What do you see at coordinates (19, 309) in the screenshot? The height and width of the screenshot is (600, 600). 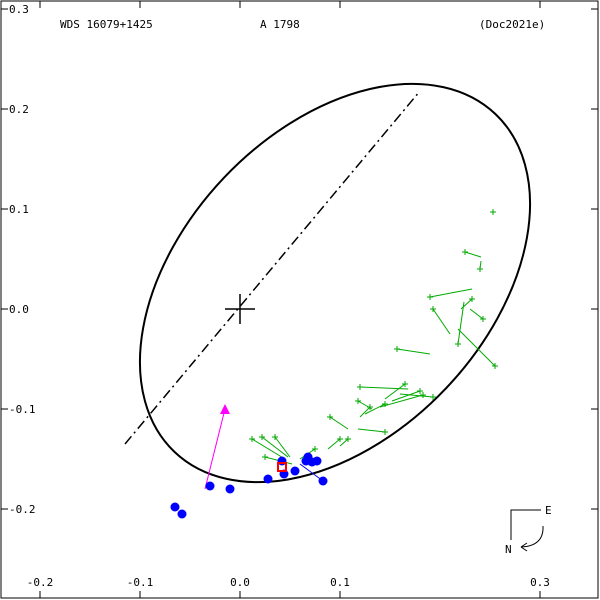 I see `y-tick-label: 0.0` at bounding box center [19, 309].